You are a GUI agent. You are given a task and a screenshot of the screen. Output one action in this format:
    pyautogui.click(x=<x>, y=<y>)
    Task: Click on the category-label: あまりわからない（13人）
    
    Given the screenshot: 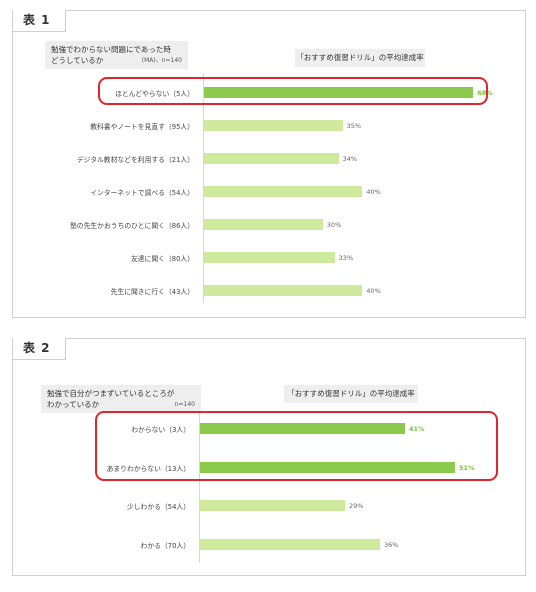 What is the action you would take?
    pyautogui.click(x=148, y=468)
    